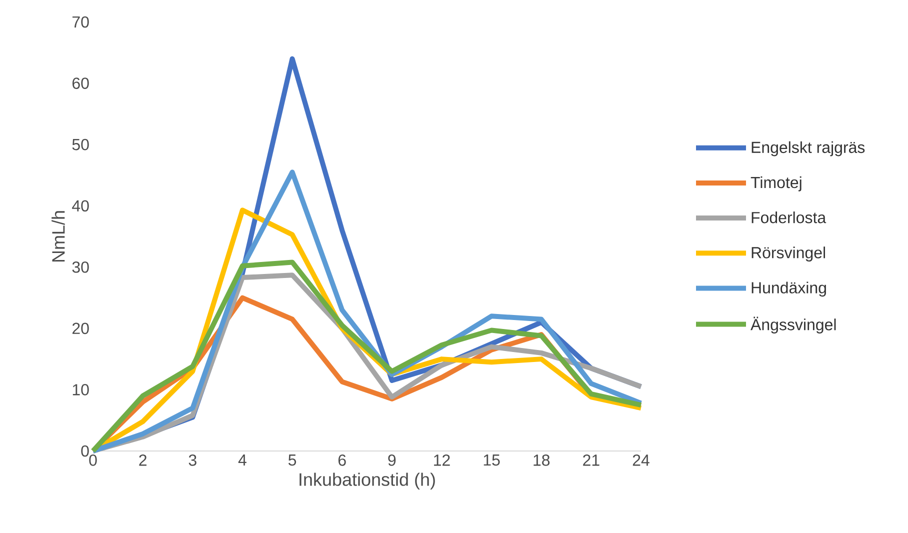 The width and height of the screenshot is (908, 533). Describe the element at coordinates (80, 83) in the screenshot. I see `y-tick-label: 60` at that location.